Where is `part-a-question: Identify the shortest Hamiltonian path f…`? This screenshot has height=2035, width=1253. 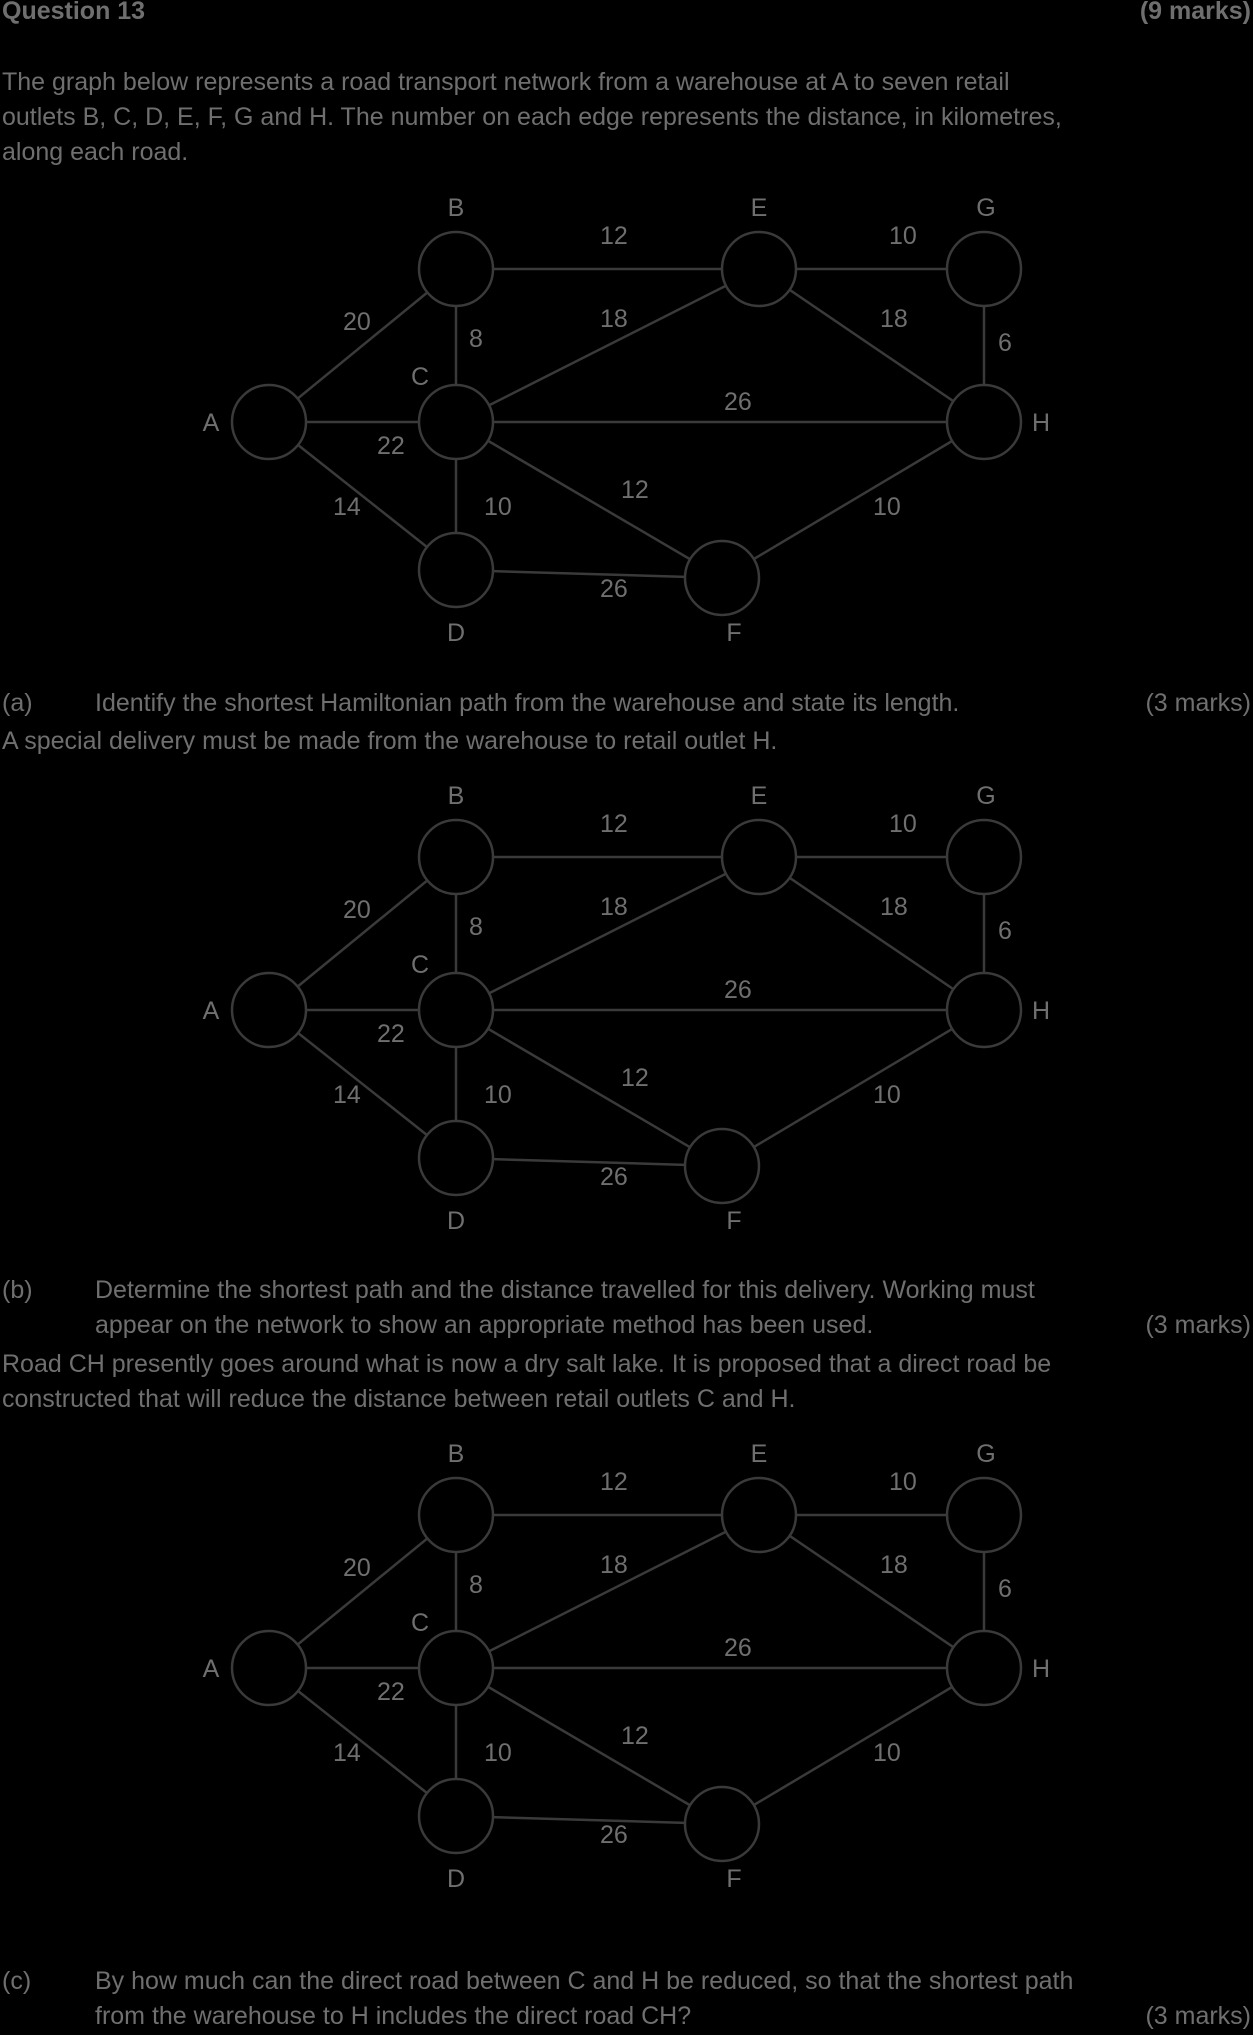 part-a-question: Identify the shortest Hamiltonian path f… is located at coordinates (527, 703).